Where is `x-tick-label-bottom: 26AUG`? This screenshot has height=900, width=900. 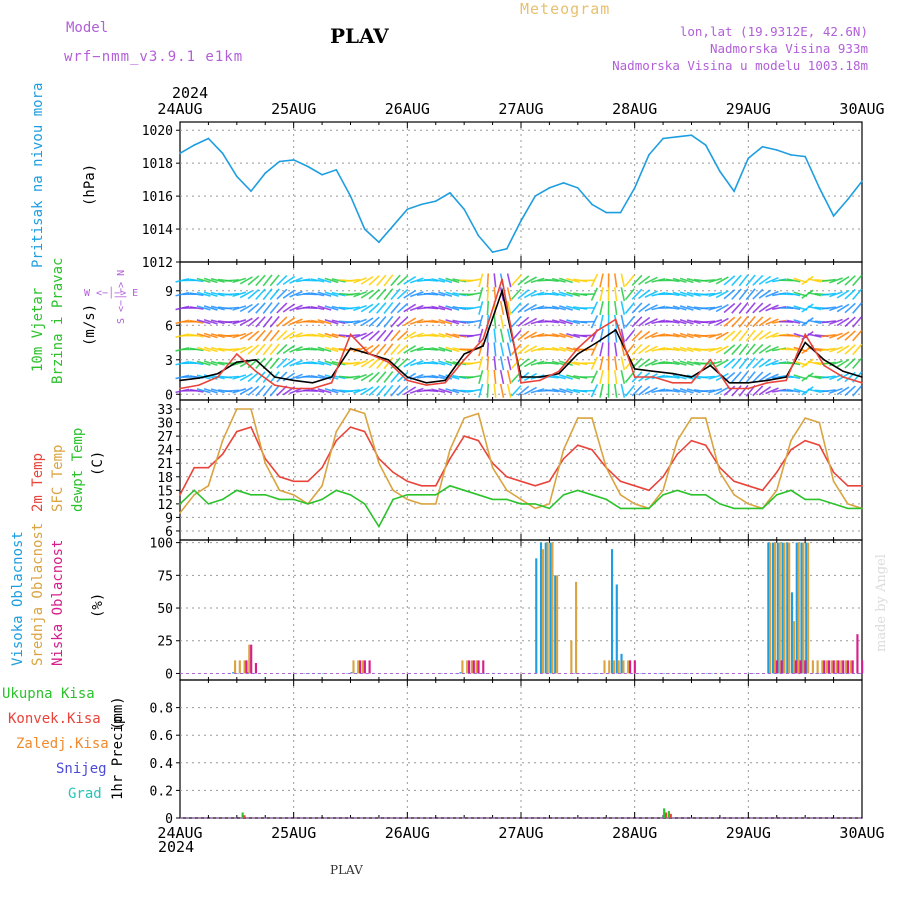
x-tick-label-bottom: 26AUG is located at coordinates (407, 833).